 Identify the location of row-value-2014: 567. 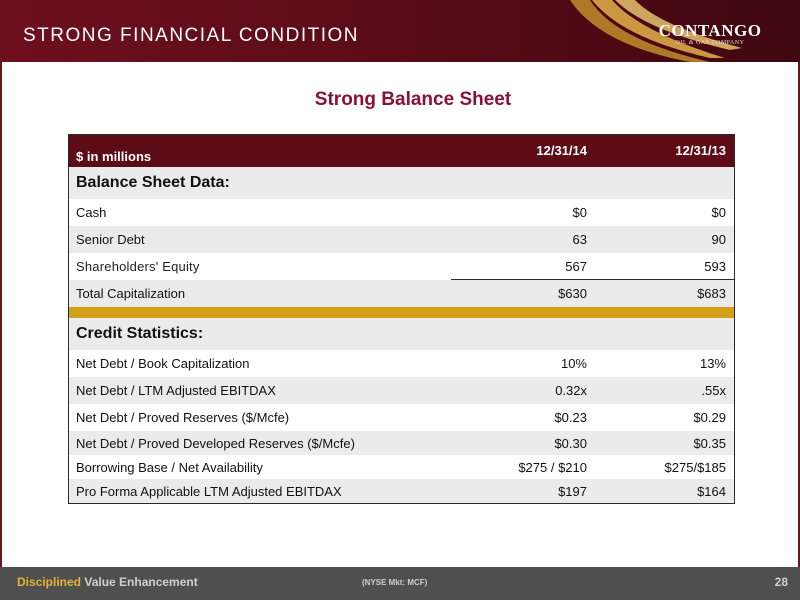
(576, 266).